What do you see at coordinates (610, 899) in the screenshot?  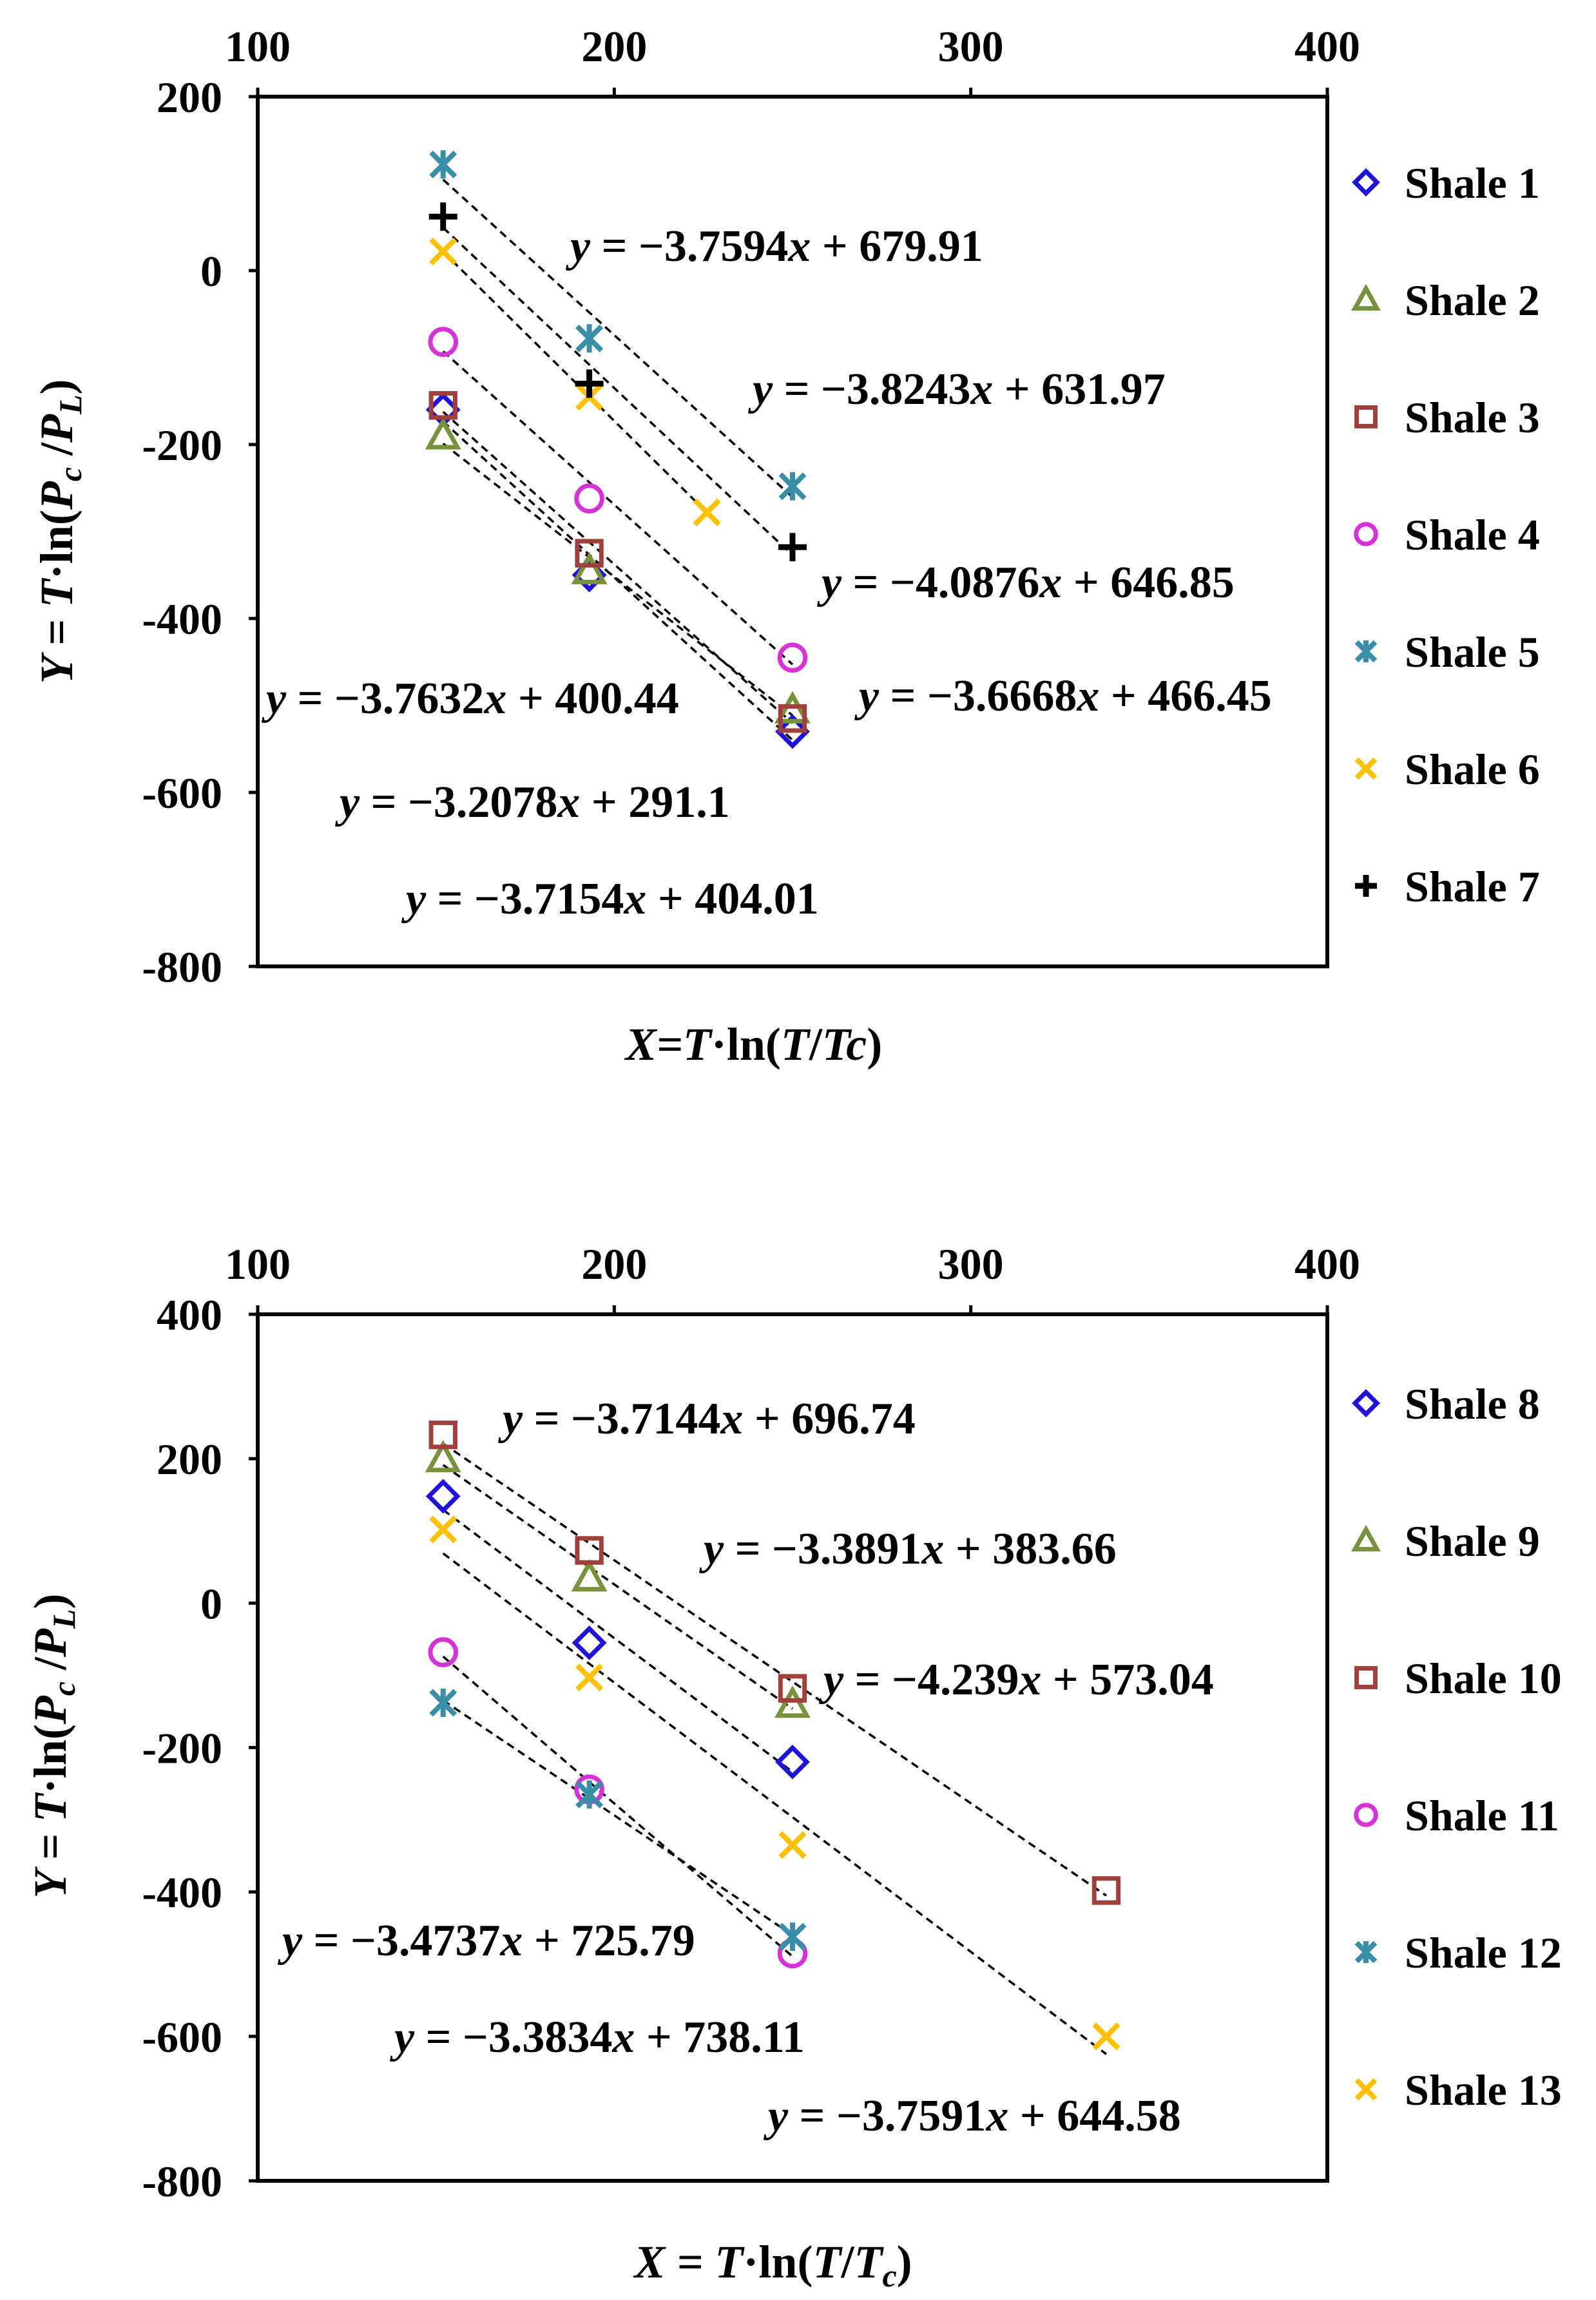 I see `equation-label: y = −3.7154x + 404.01` at bounding box center [610, 899].